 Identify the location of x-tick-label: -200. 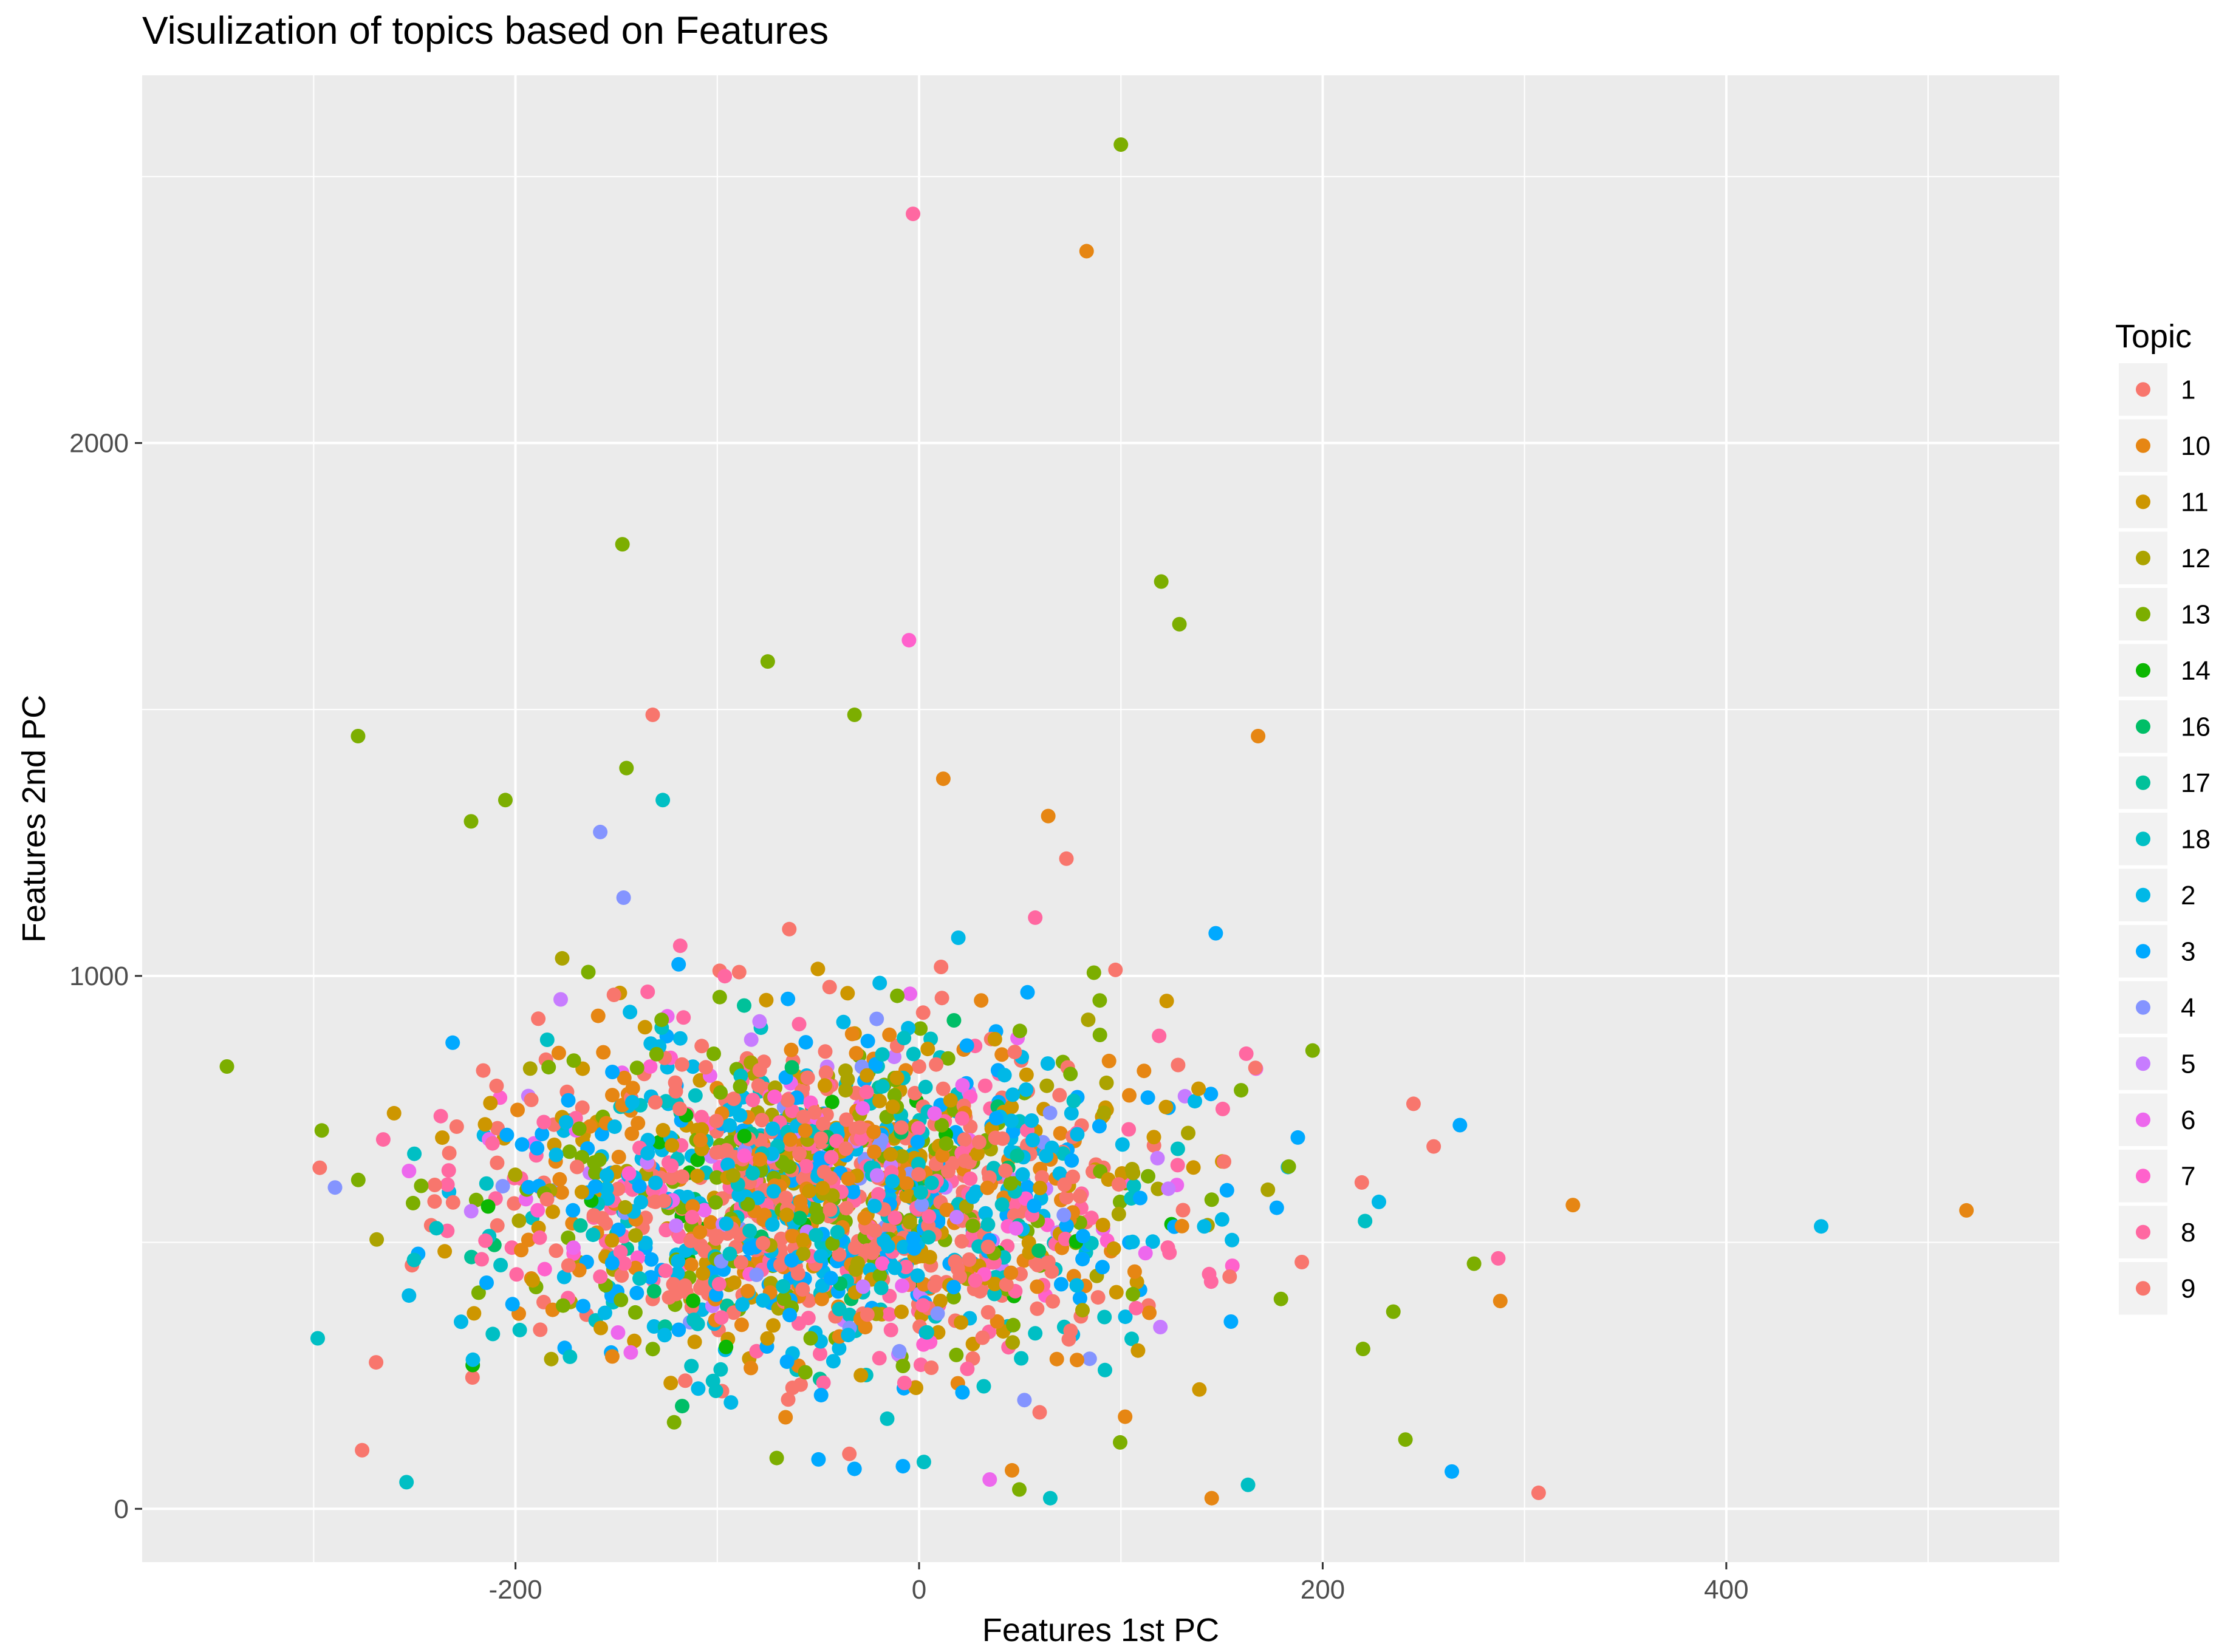
(515, 1590).